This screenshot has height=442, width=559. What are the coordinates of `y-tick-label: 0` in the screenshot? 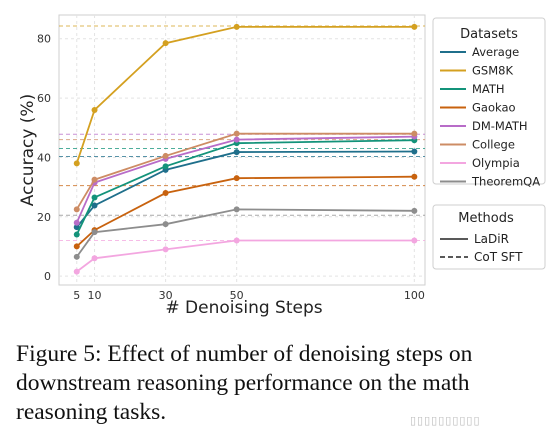 It's located at (47, 276).